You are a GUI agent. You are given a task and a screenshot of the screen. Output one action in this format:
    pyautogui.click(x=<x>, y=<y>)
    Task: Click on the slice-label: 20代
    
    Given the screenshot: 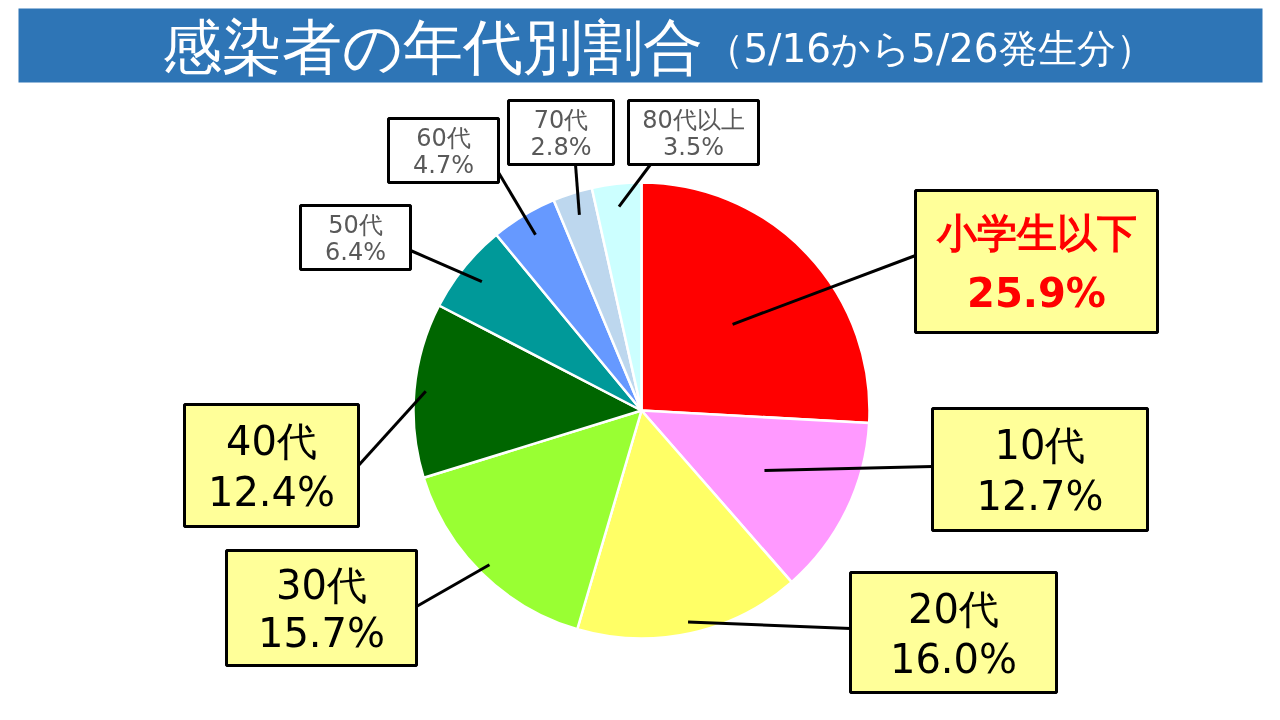 What is the action you would take?
    pyautogui.click(x=953, y=608)
    